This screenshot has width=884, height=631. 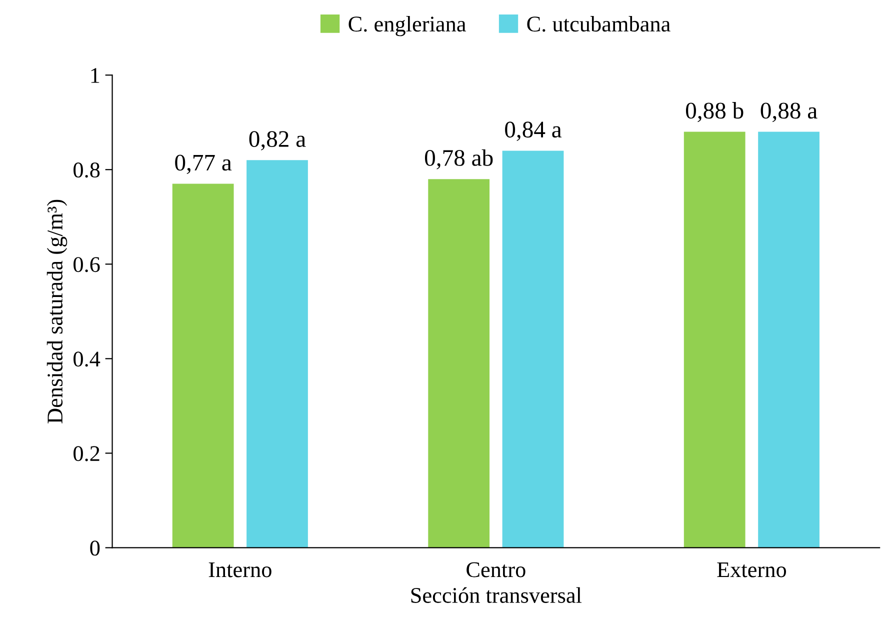 What do you see at coordinates (95, 75) in the screenshot?
I see `y-tick-label: 1` at bounding box center [95, 75].